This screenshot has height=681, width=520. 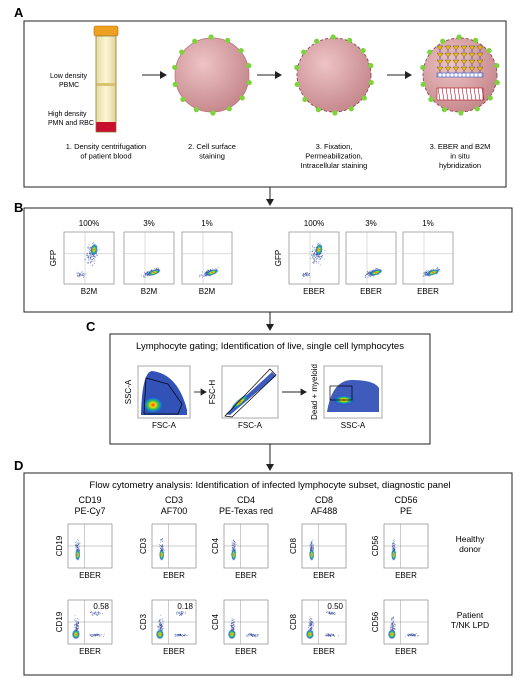 I want to click on percent-label: 100%, so click(x=89, y=223).